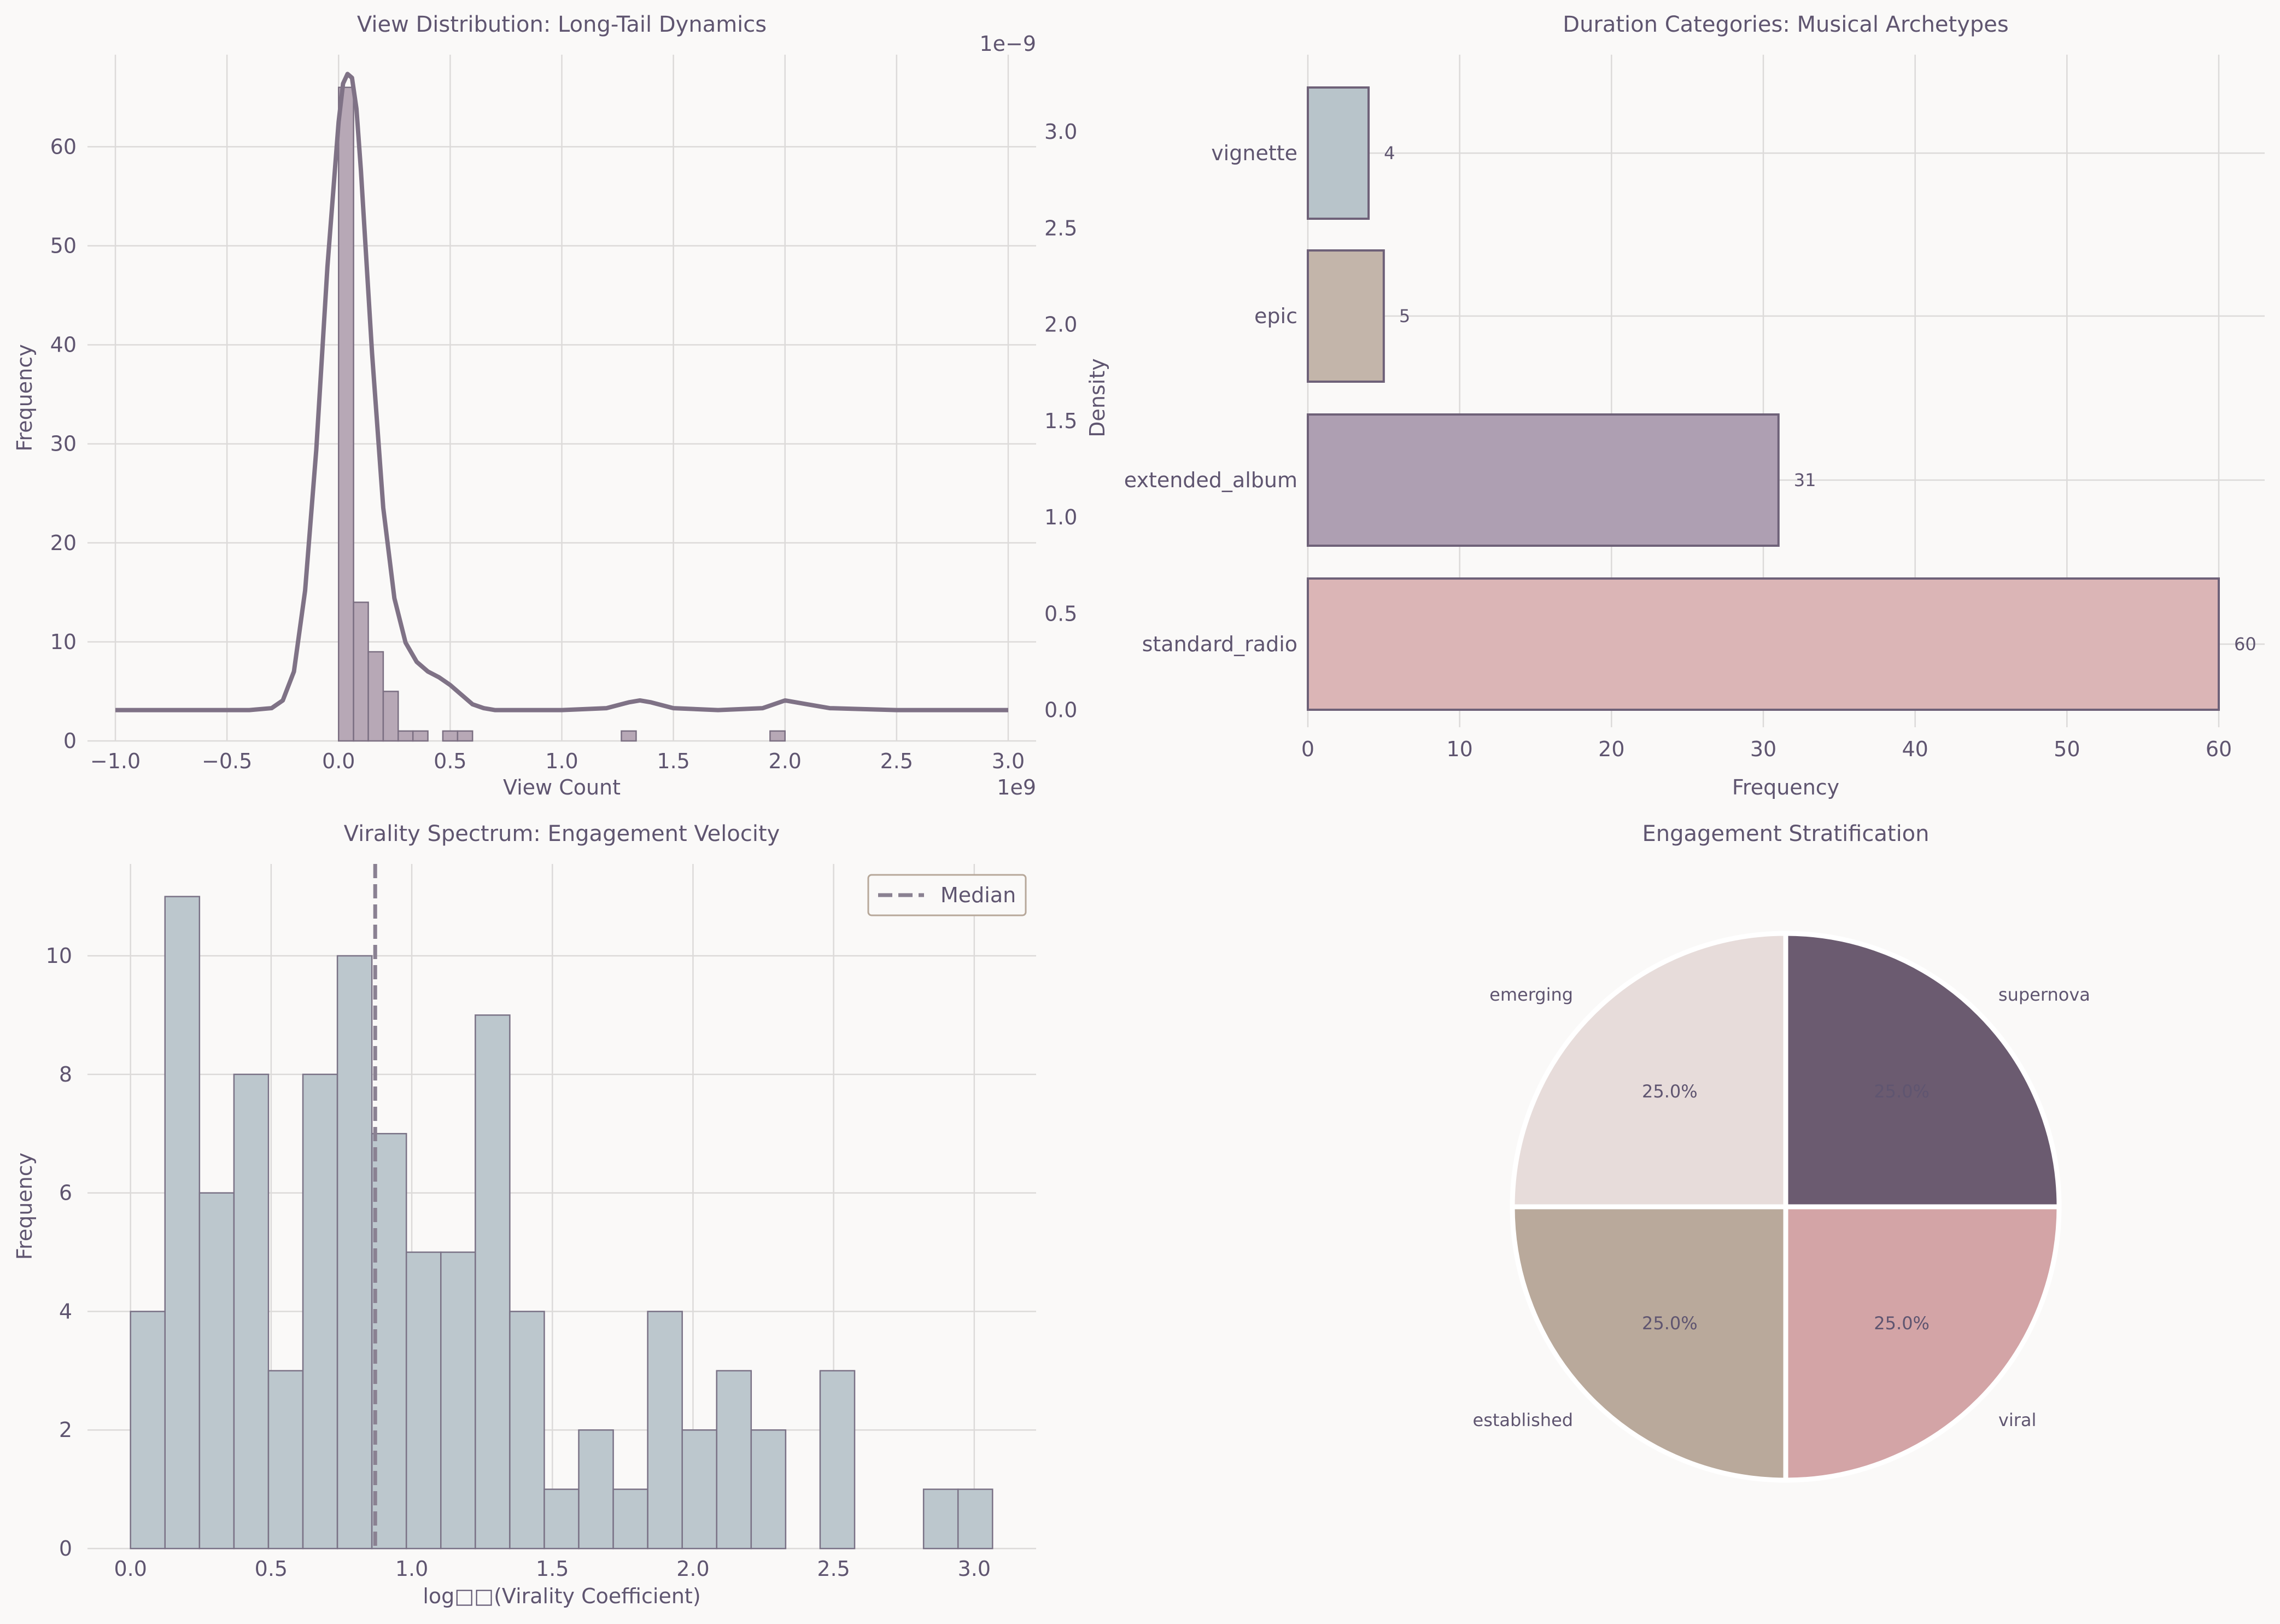  Describe the element at coordinates (1786, 24) in the screenshot. I see `chart-title: Duration Categories: Musical Archetypes` at that location.